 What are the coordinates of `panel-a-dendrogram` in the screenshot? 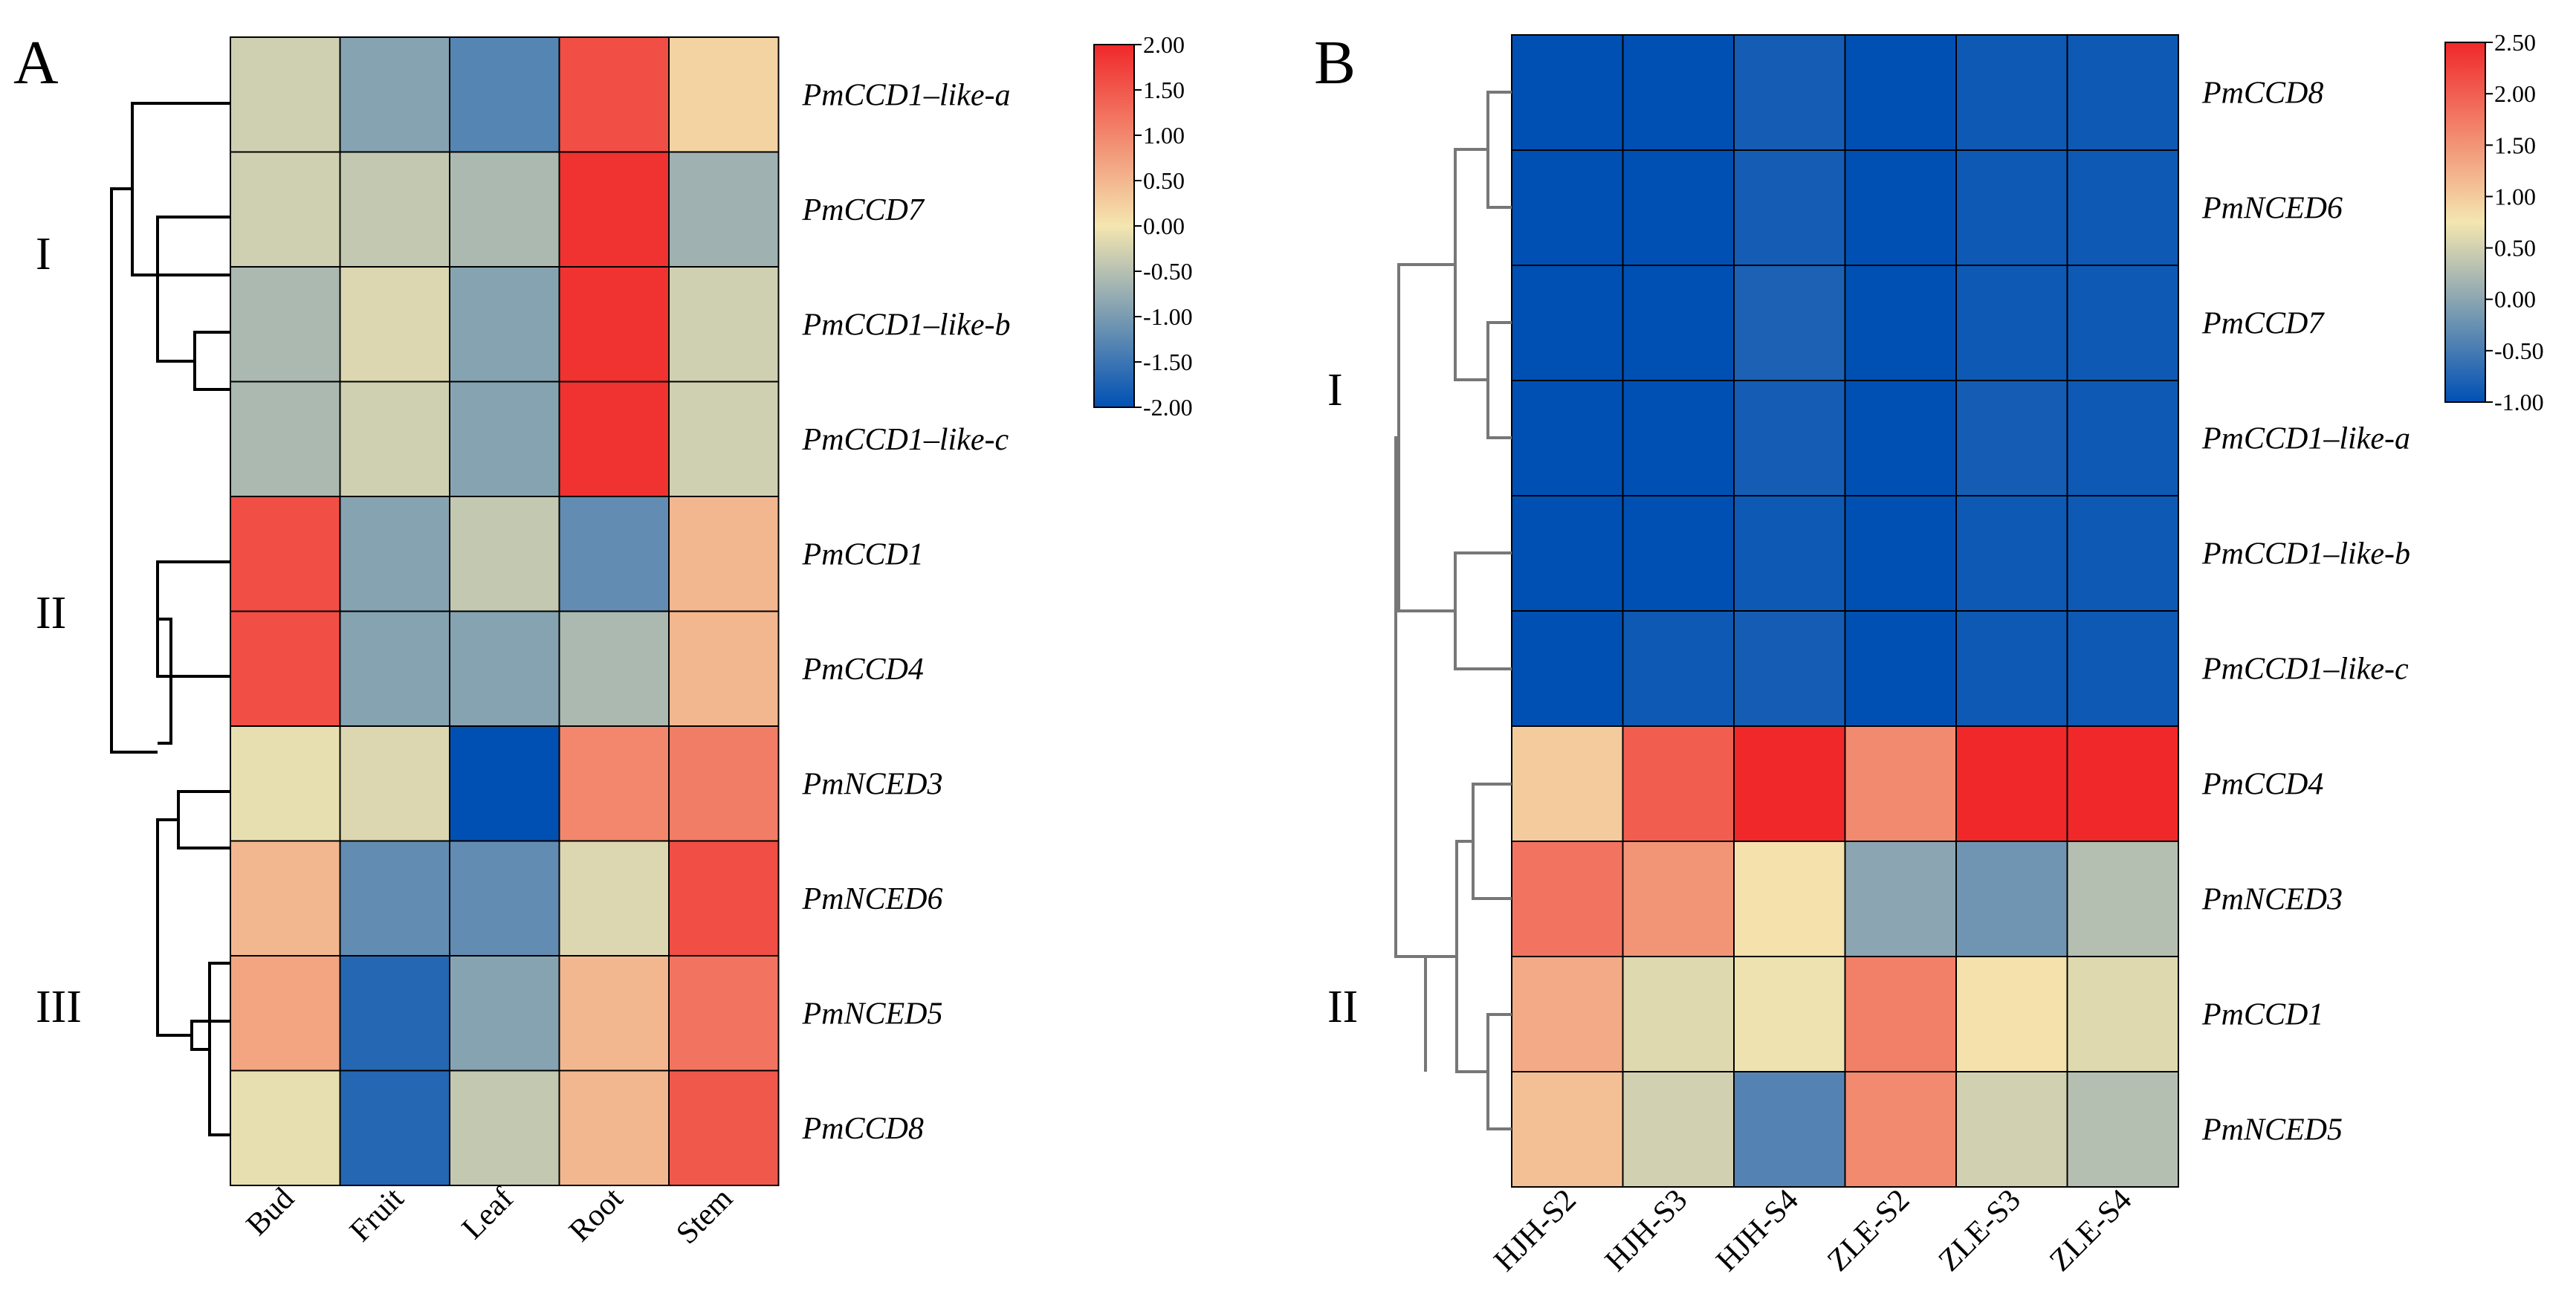 It's located at (170, 619).